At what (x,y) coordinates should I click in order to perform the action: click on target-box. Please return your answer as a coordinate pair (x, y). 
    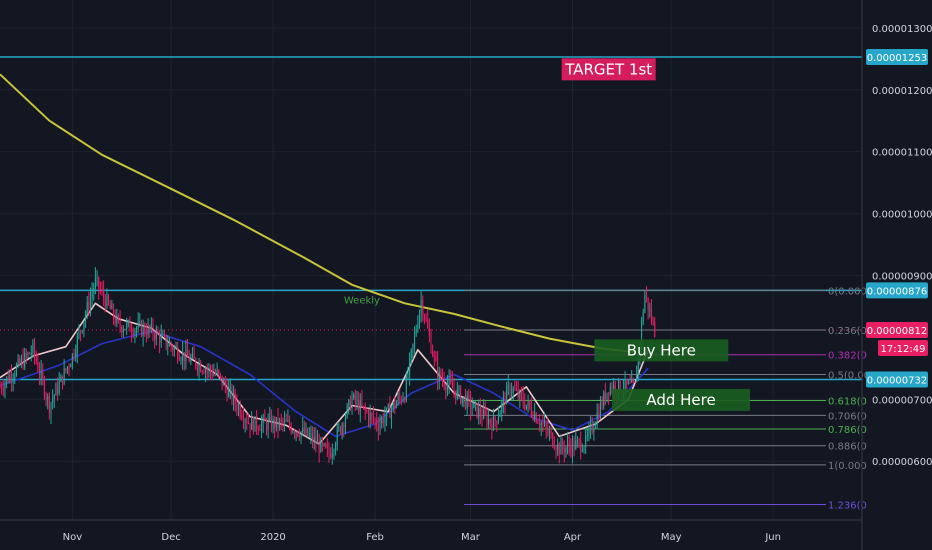
    Looking at the image, I should click on (608, 69).